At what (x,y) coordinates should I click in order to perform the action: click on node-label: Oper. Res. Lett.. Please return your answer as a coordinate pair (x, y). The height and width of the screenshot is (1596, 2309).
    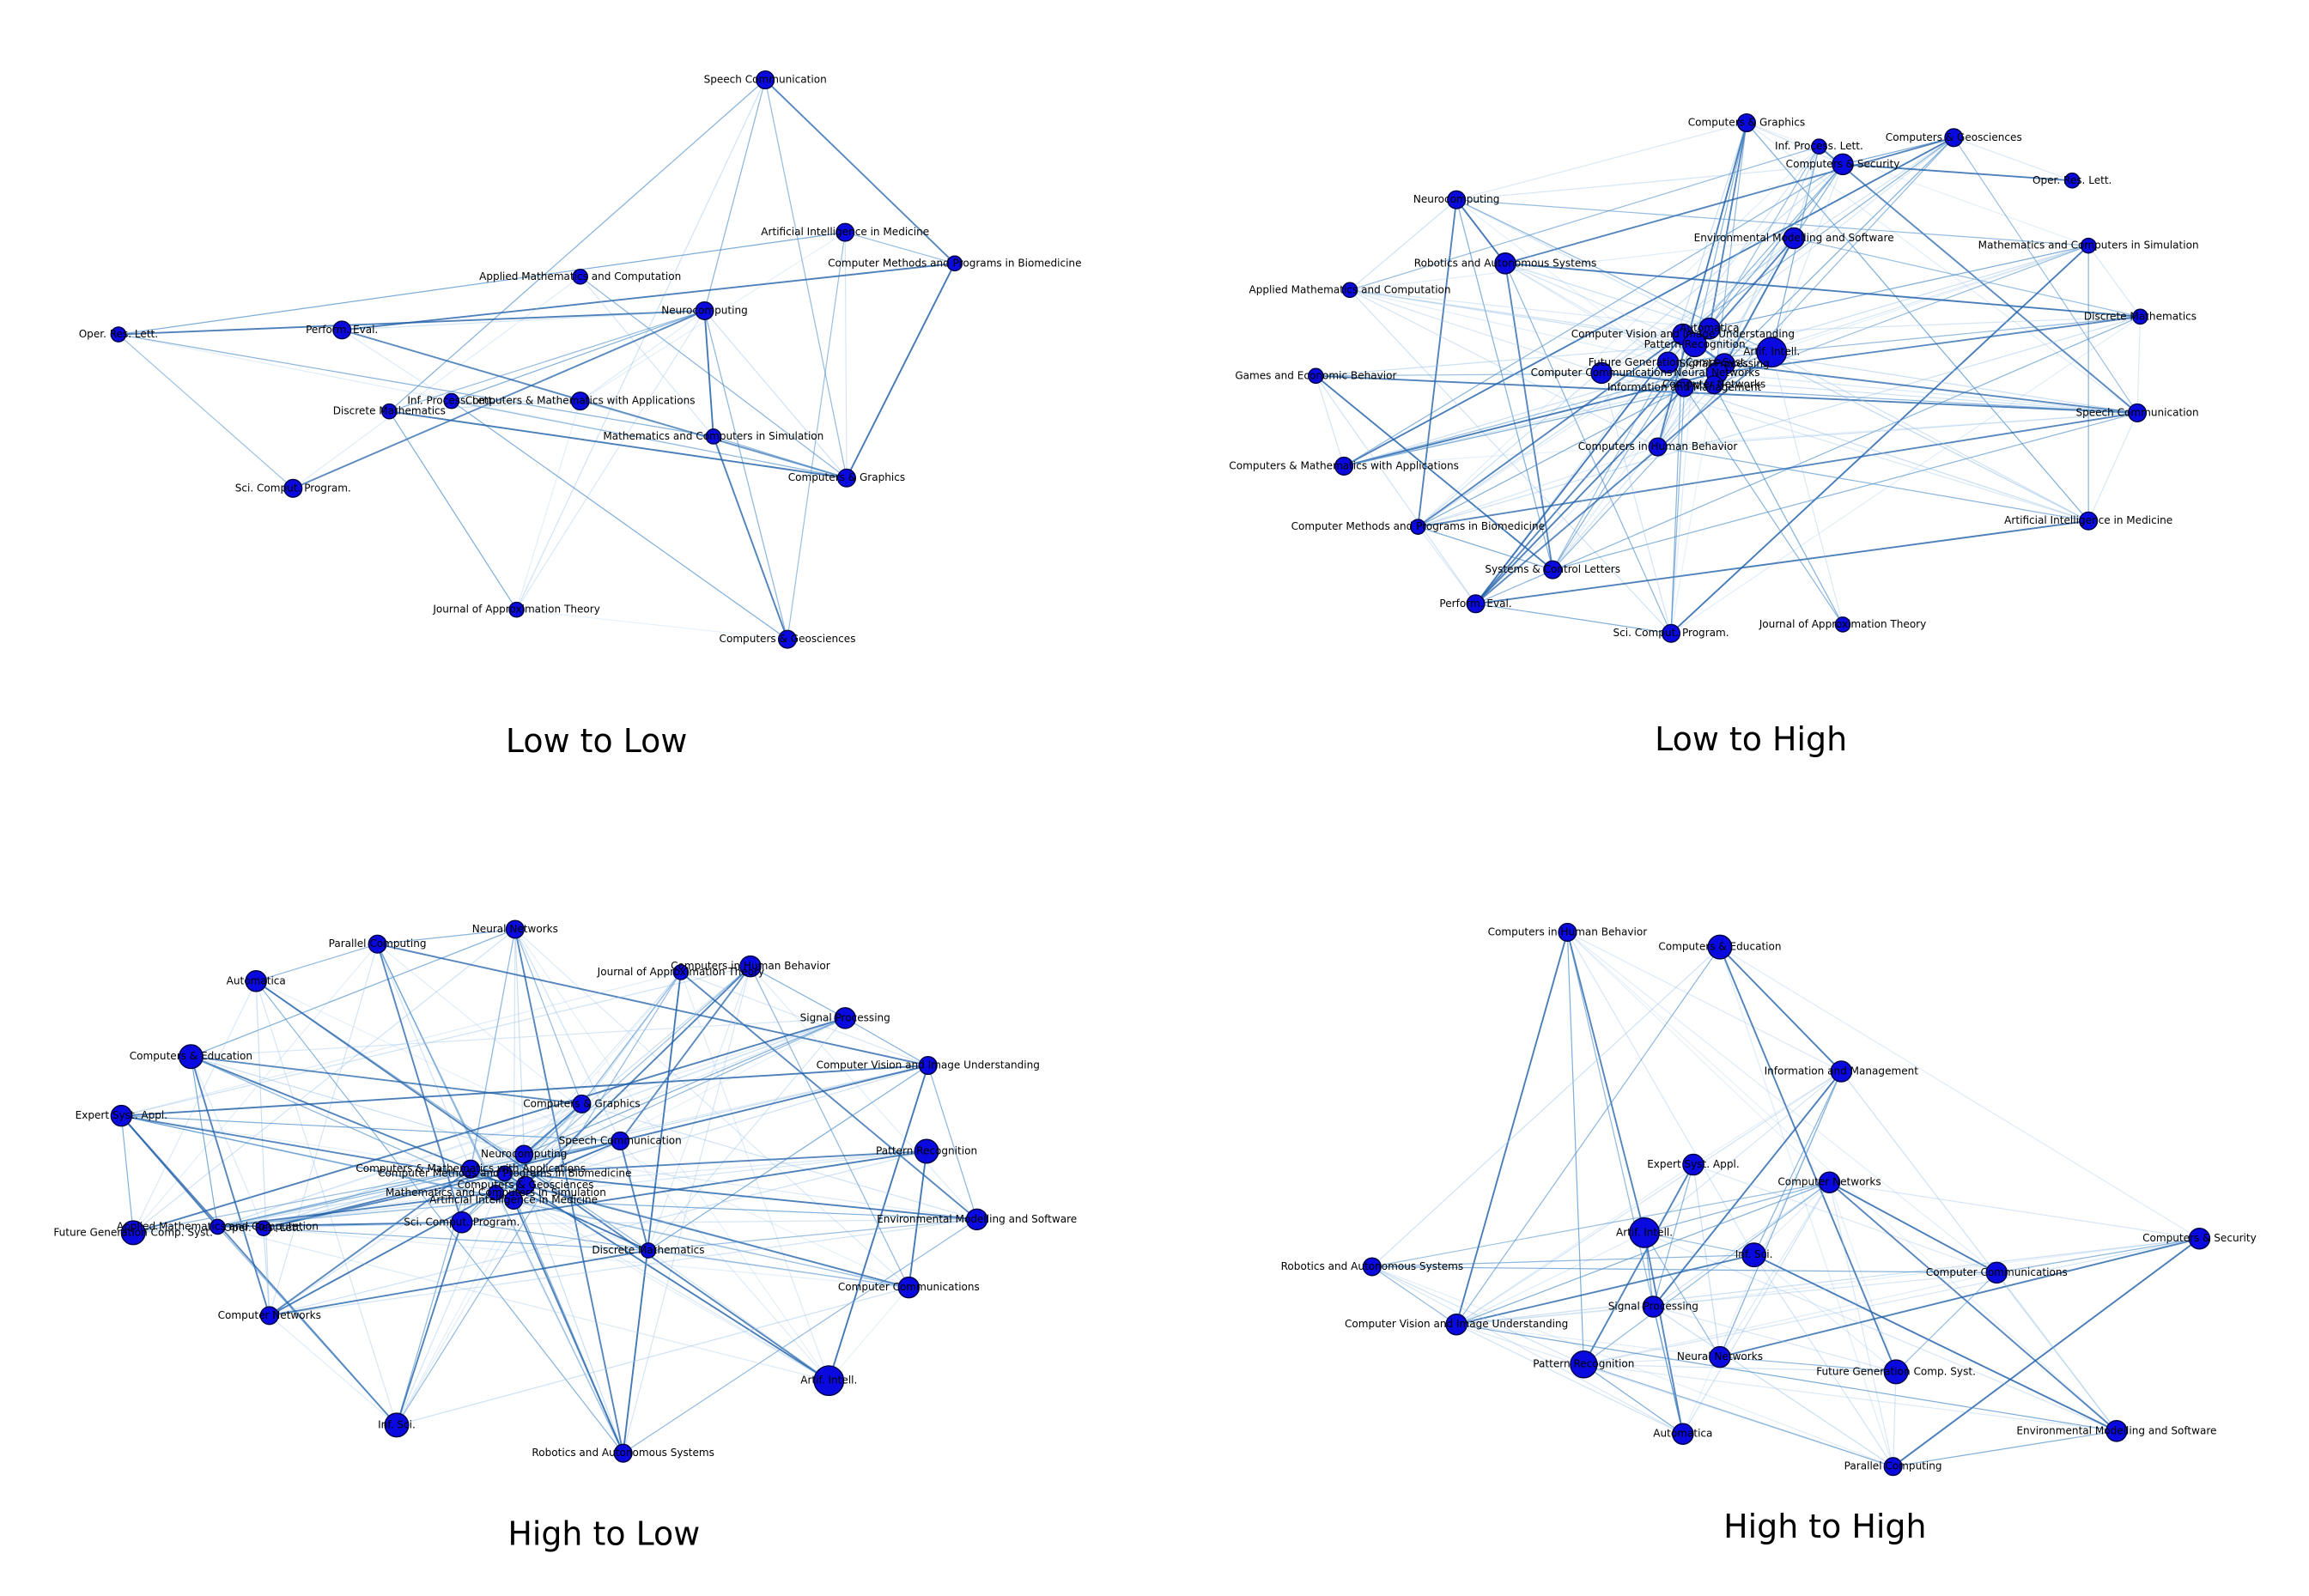
    Looking at the image, I should click on (263, 1228).